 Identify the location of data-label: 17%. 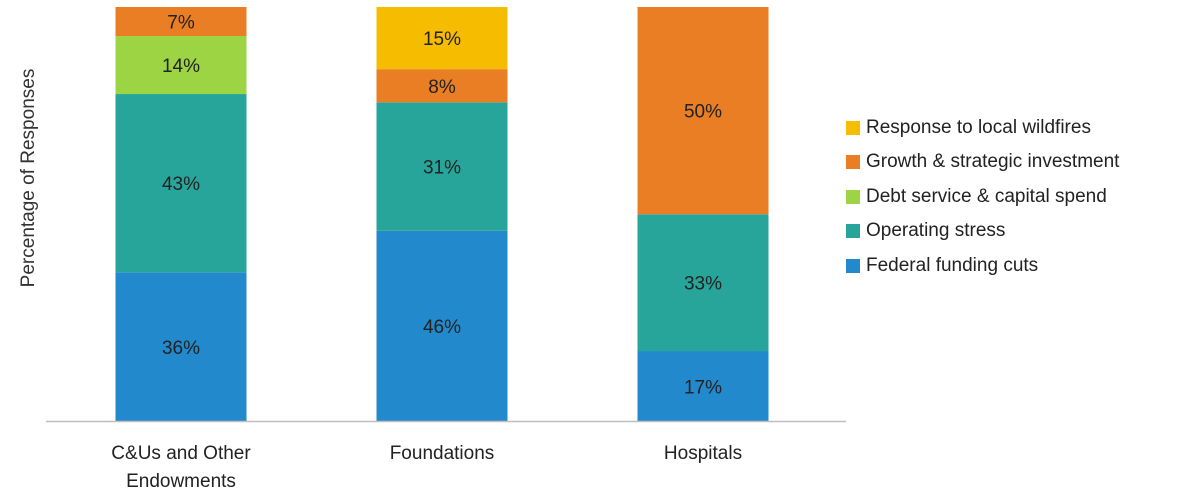
(703, 387).